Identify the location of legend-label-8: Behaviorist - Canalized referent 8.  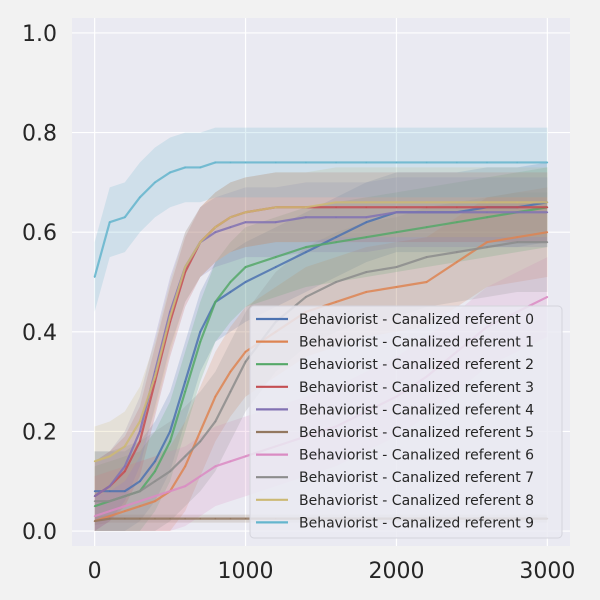
(416, 501).